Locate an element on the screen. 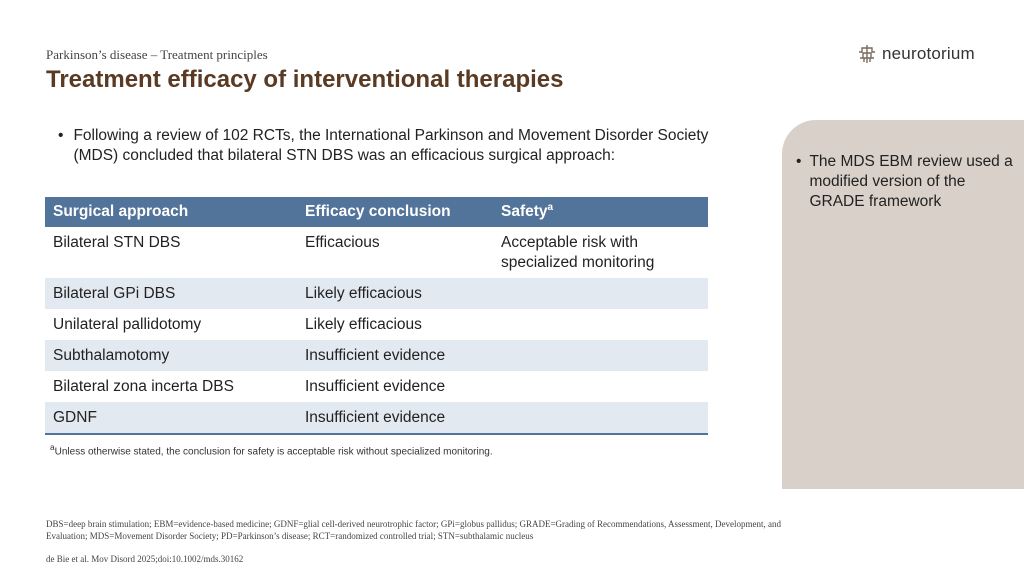  table-row: Bilateral GPi DBS Likely efficacious is located at coordinates (376, 293).